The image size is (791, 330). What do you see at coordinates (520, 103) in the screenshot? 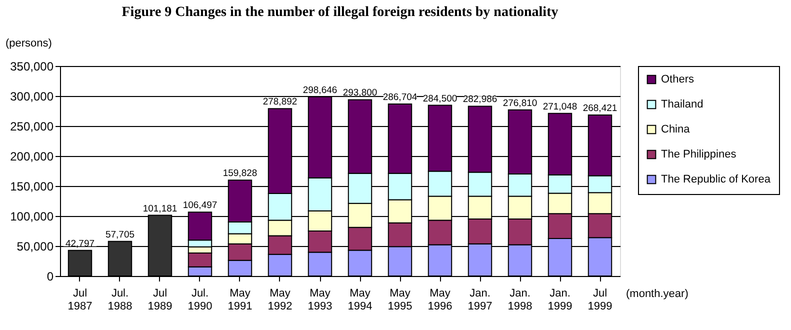
I see `total-label: 276,810` at bounding box center [520, 103].